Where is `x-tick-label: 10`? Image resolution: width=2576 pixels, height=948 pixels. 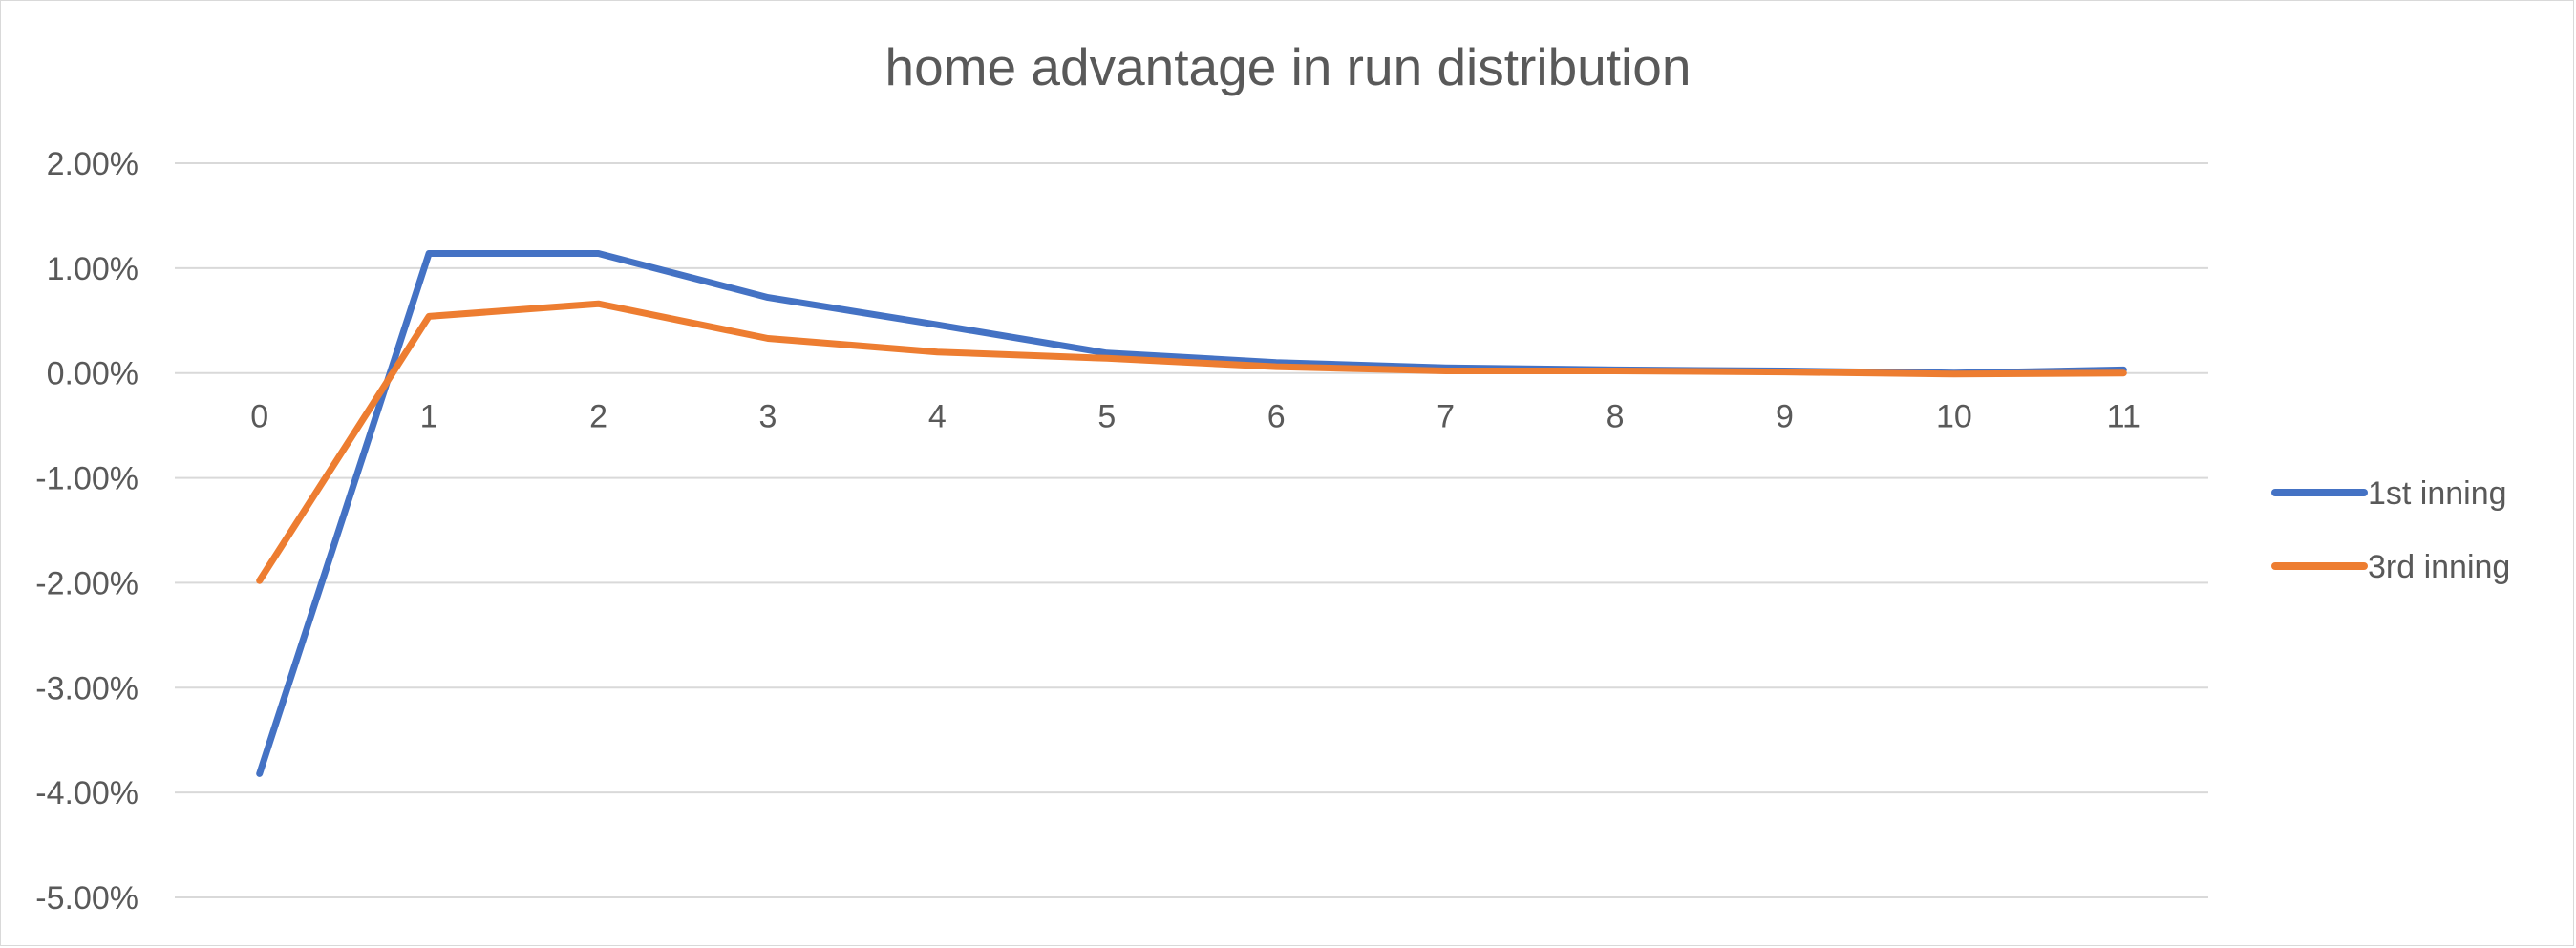
x-tick-label: 10 is located at coordinates (1954, 417).